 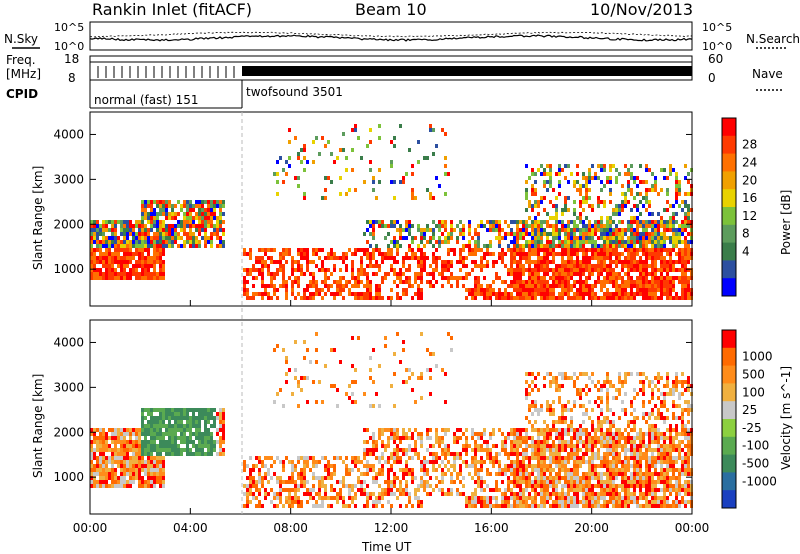 What do you see at coordinates (290, 528) in the screenshot?
I see `x-tick-label: 08:00` at bounding box center [290, 528].